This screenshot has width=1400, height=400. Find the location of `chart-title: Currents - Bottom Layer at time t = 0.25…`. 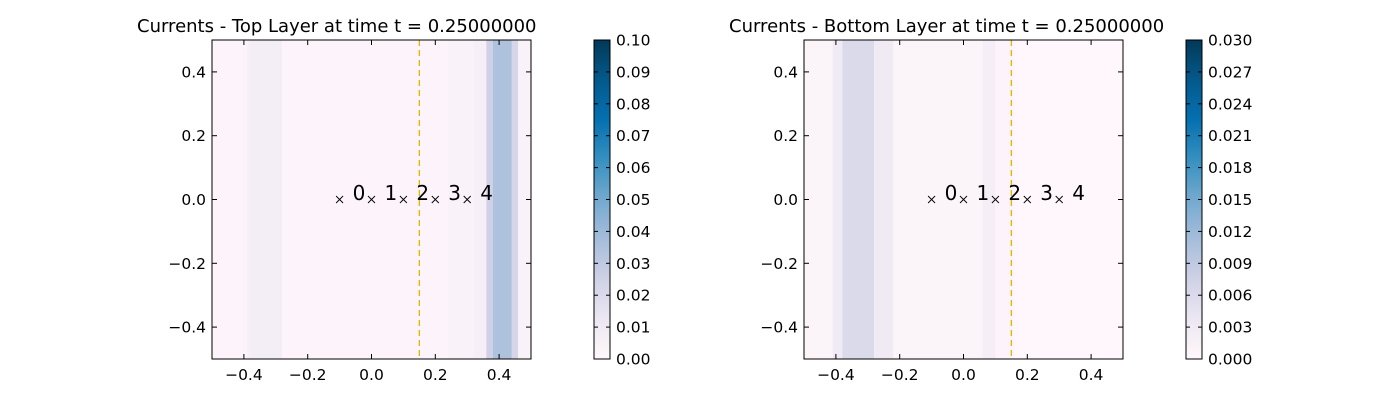

chart-title: Currents - Bottom Layer at time t = 0.25… is located at coordinates (946, 26).